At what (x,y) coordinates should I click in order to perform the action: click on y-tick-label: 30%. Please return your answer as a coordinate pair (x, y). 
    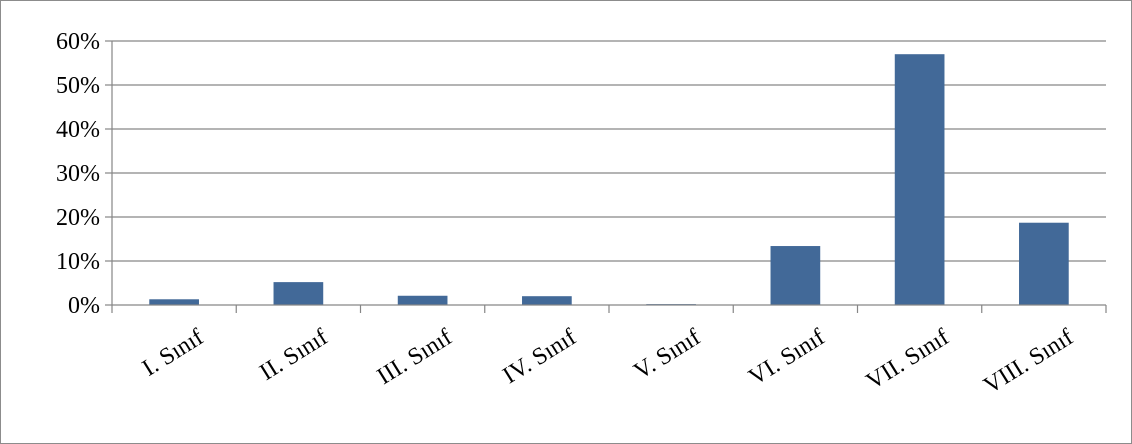
    Looking at the image, I should click on (78, 174).